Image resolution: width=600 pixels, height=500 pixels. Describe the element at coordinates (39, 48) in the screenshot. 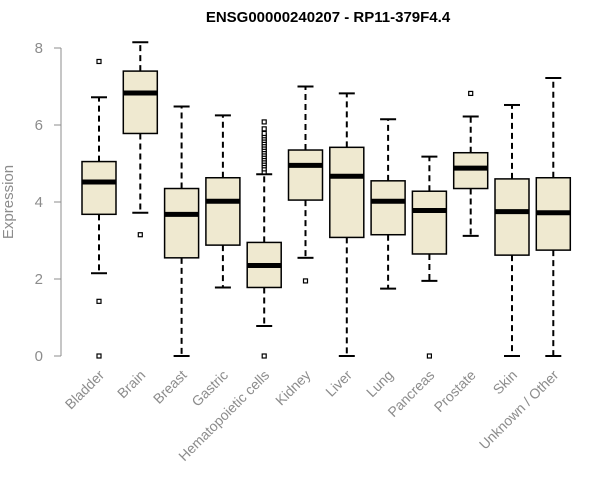

I see `y-tick-label: 8` at that location.